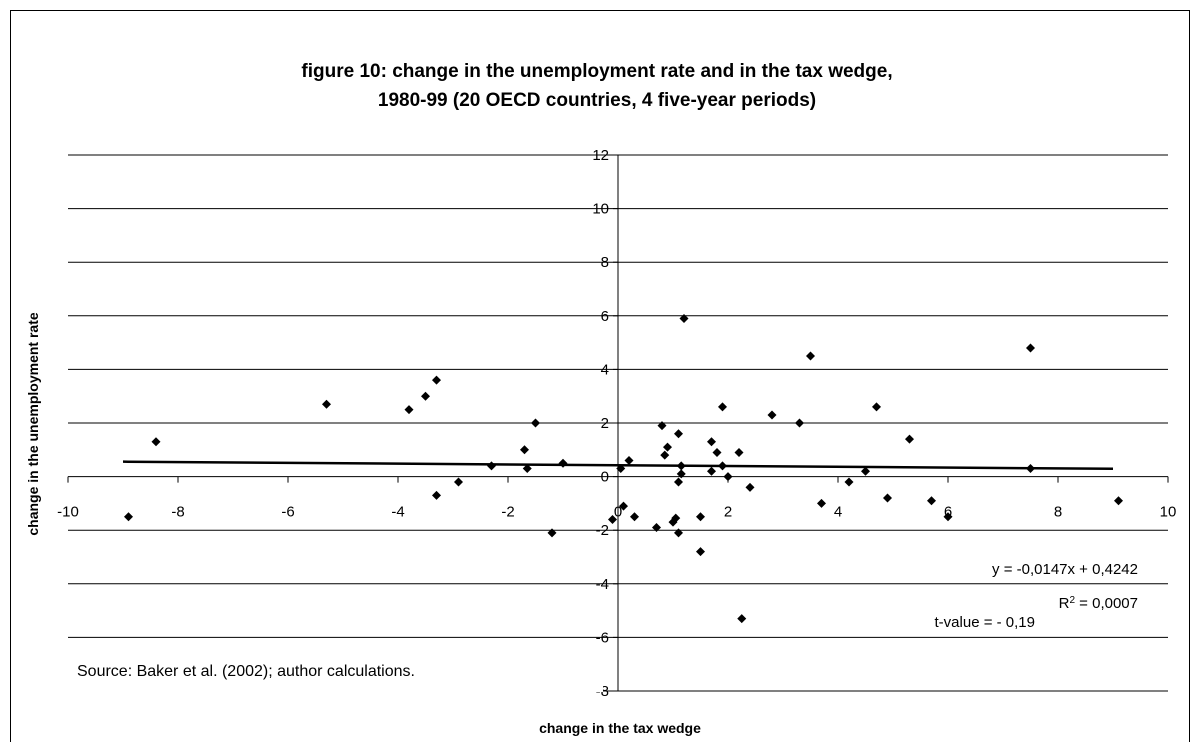  I want to click on x-tick-label: -10, so click(68, 512).